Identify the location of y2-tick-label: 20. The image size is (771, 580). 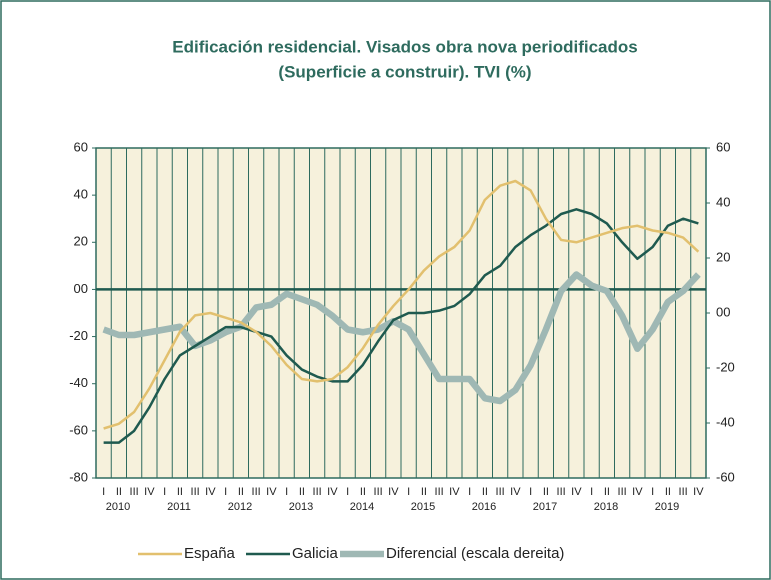
(723, 256).